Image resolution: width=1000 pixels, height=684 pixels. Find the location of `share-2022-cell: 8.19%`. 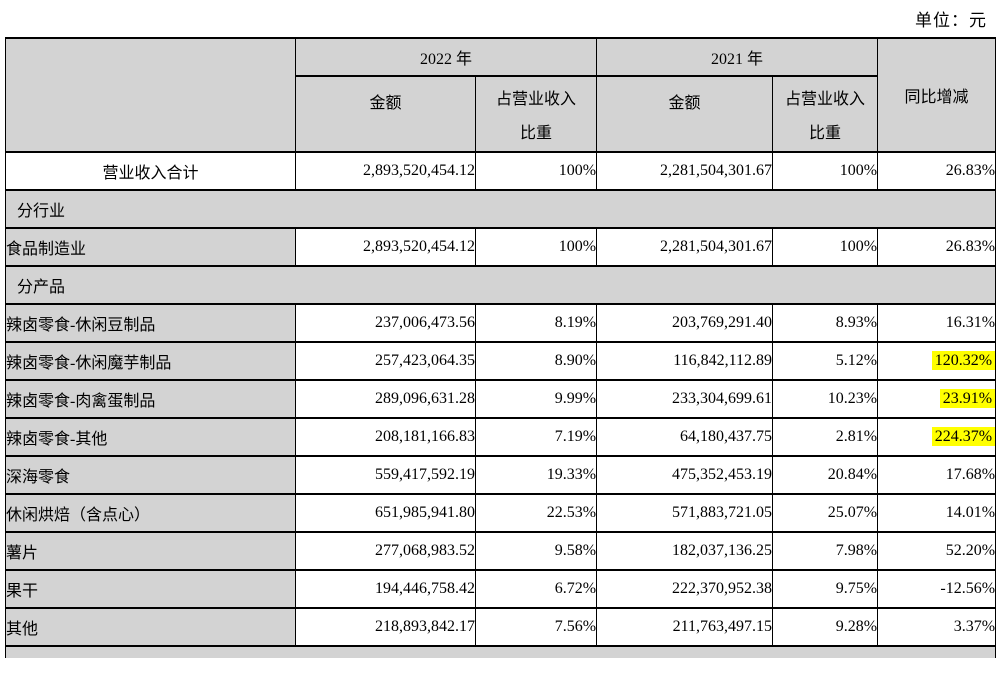

share-2022-cell: 8.19% is located at coordinates (536, 323).